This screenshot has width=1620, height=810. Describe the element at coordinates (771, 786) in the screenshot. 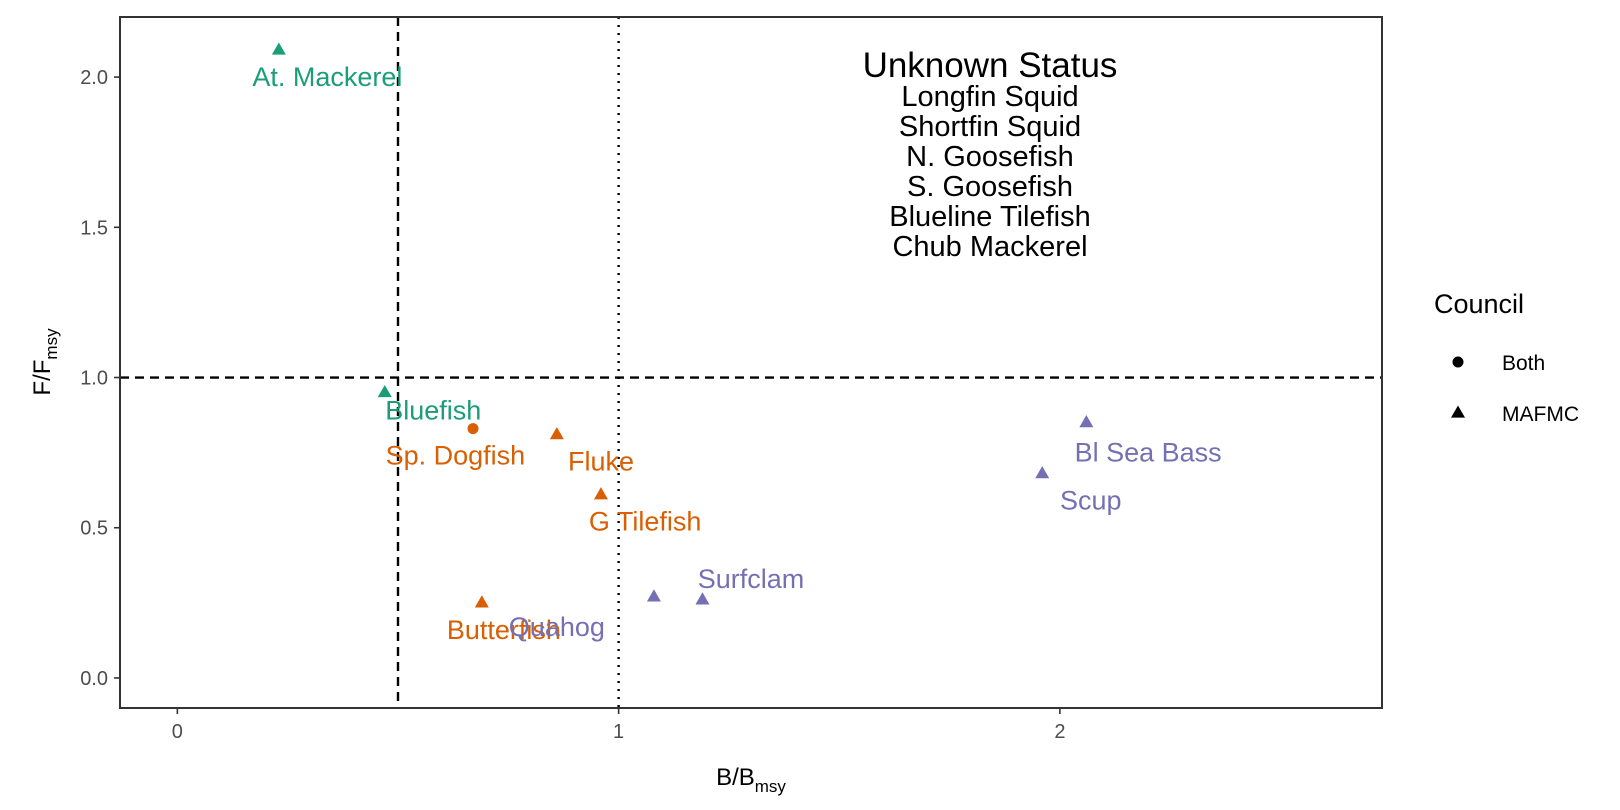

I see `x-axis-title-subscript: msy` at that location.